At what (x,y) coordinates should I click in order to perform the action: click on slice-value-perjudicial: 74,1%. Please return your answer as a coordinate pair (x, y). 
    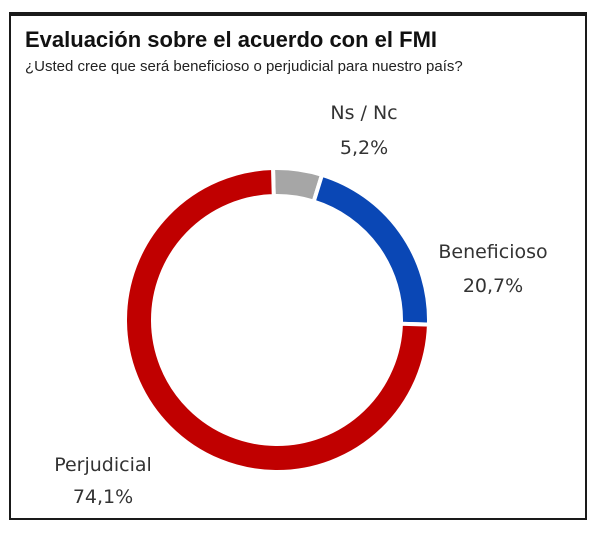
    Looking at the image, I should click on (103, 497).